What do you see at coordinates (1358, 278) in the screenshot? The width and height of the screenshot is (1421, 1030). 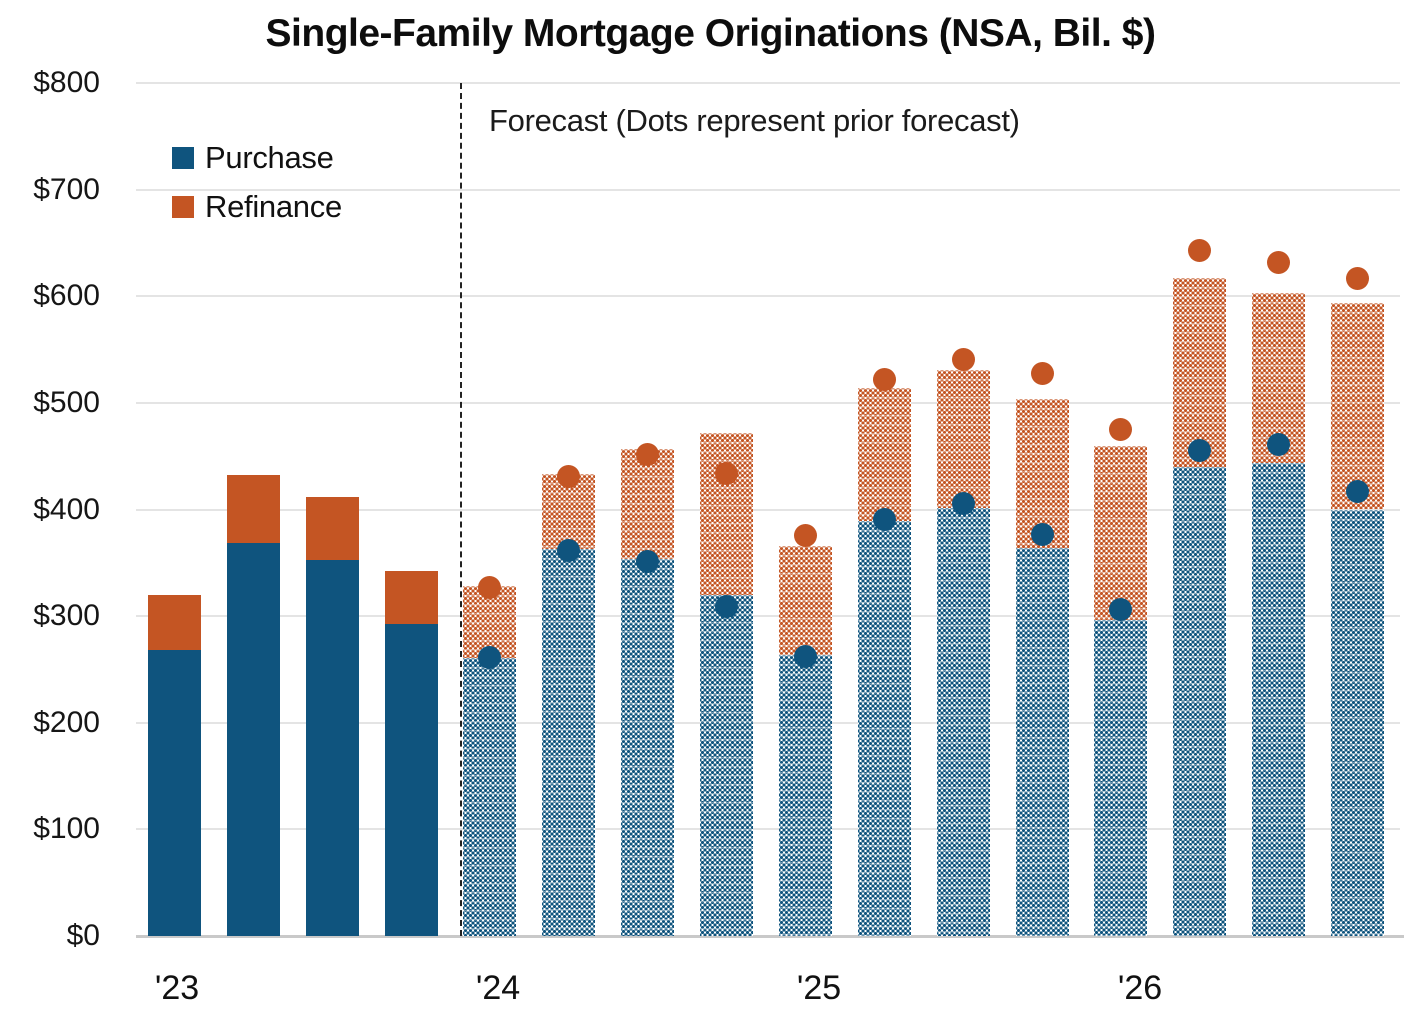 I see `dot-prior-total-26-q4` at bounding box center [1358, 278].